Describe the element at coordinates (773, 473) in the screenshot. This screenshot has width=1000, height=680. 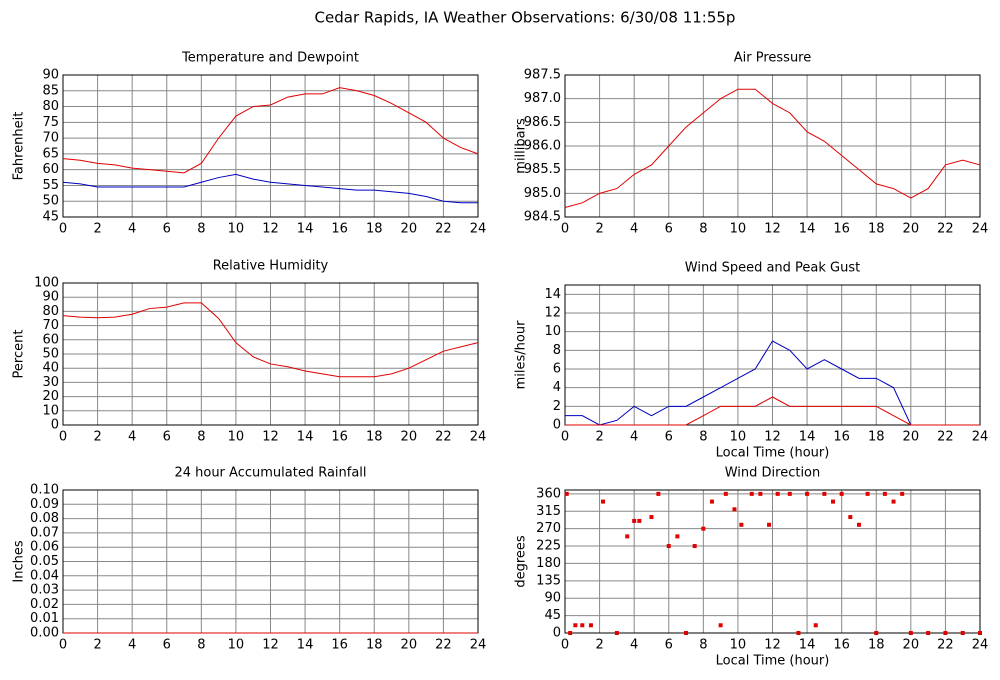
I see `chart-title: Wind Direction` at that location.